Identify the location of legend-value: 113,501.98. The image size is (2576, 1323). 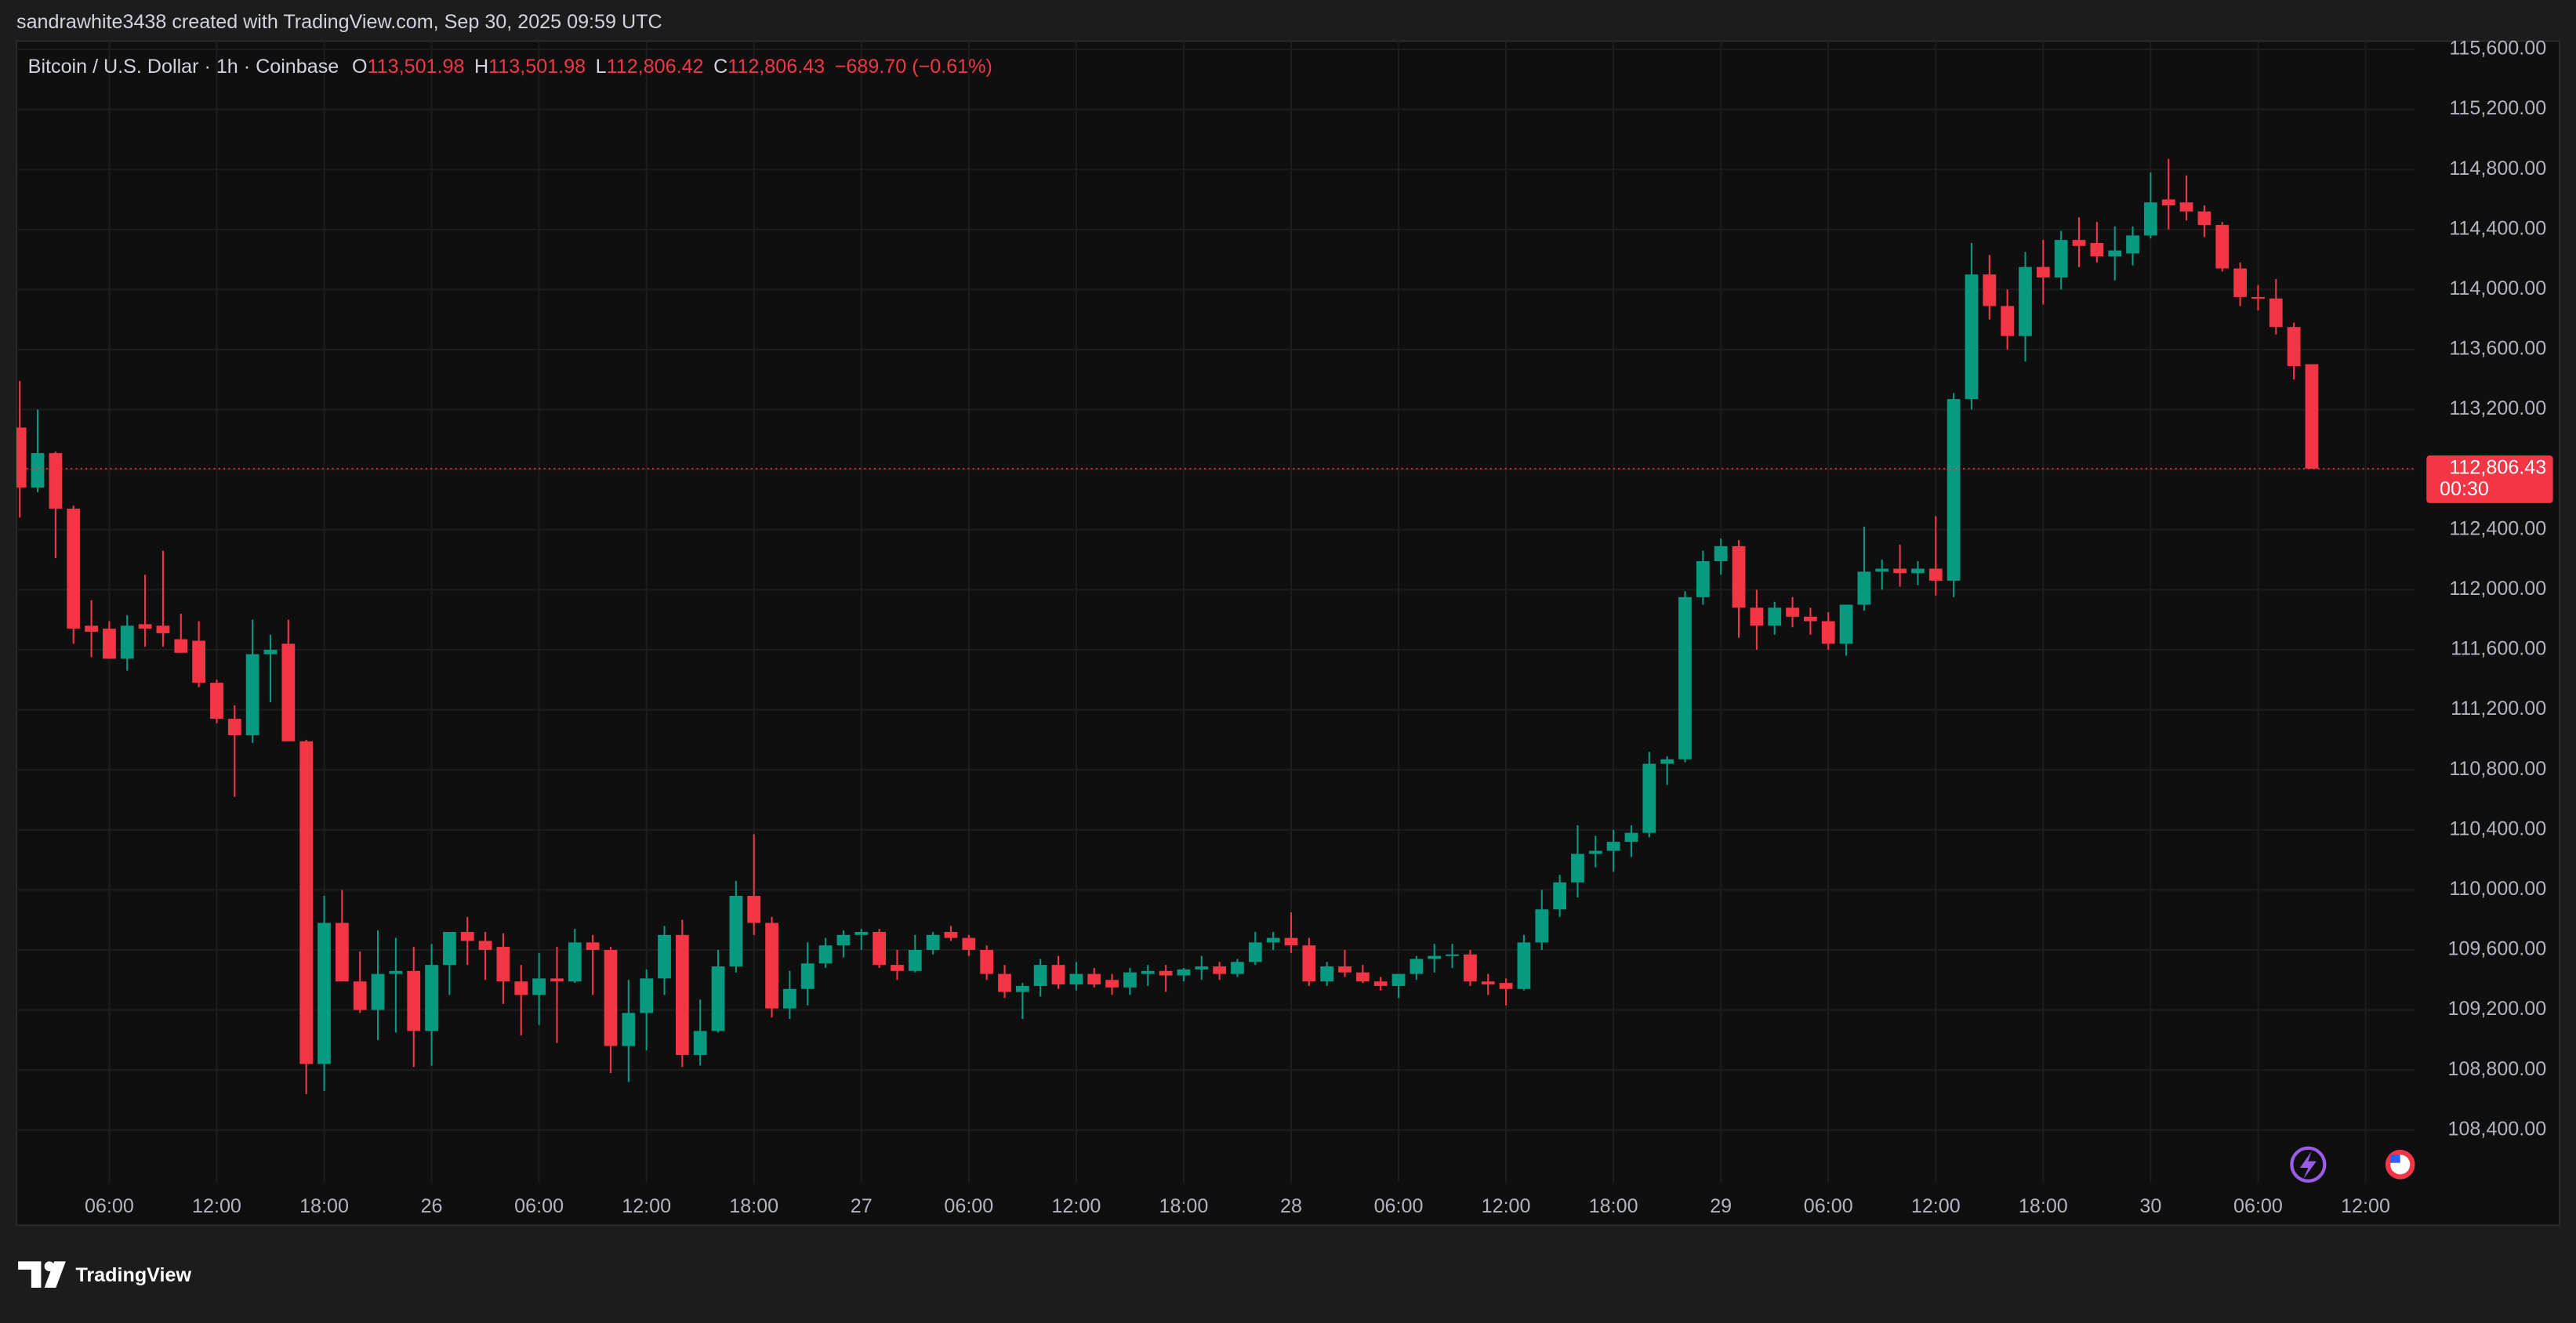
(416, 67).